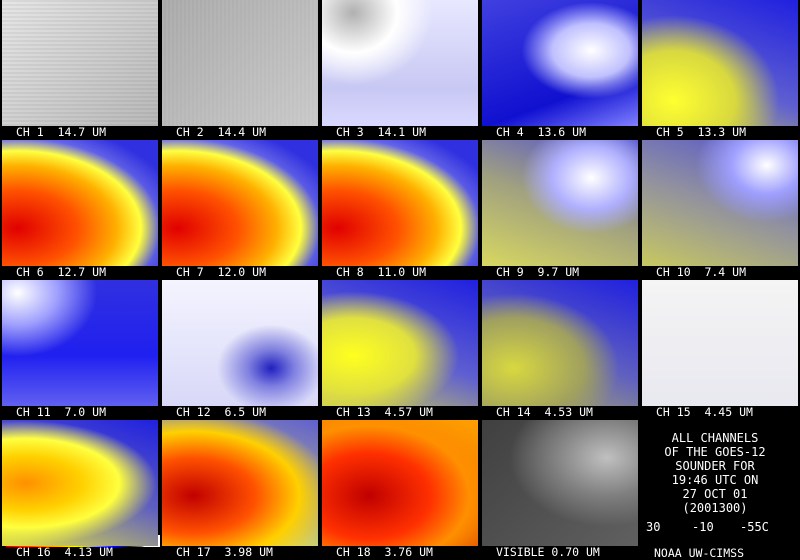 The image size is (800, 560). I want to click on panel-label: CH 14 4.53 UM, so click(544, 412).